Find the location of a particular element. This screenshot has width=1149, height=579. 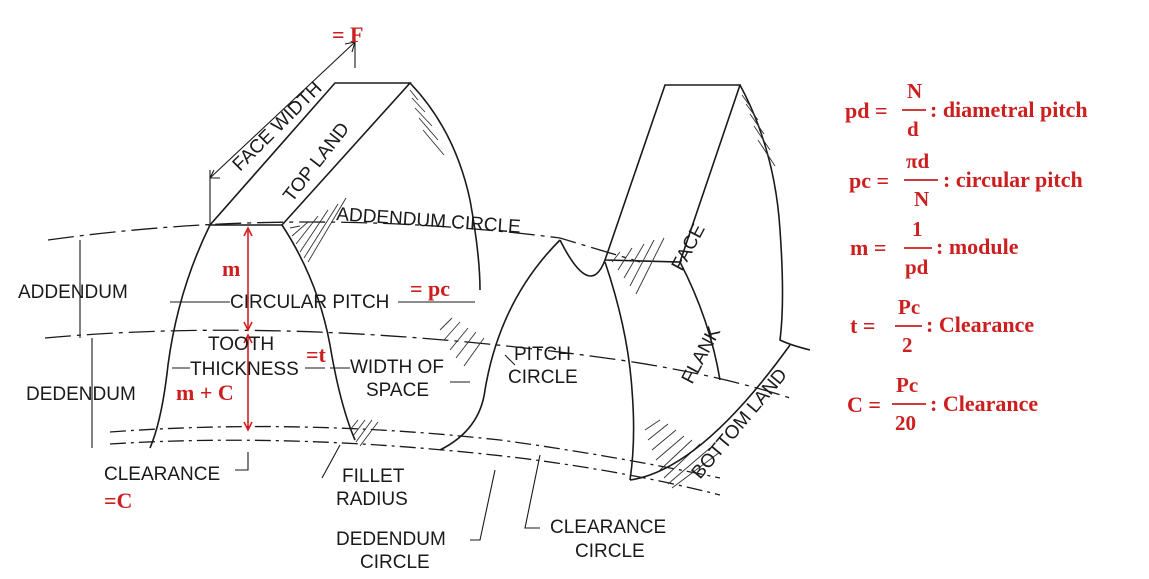

red-dim-arrows is located at coordinates (248, 329).